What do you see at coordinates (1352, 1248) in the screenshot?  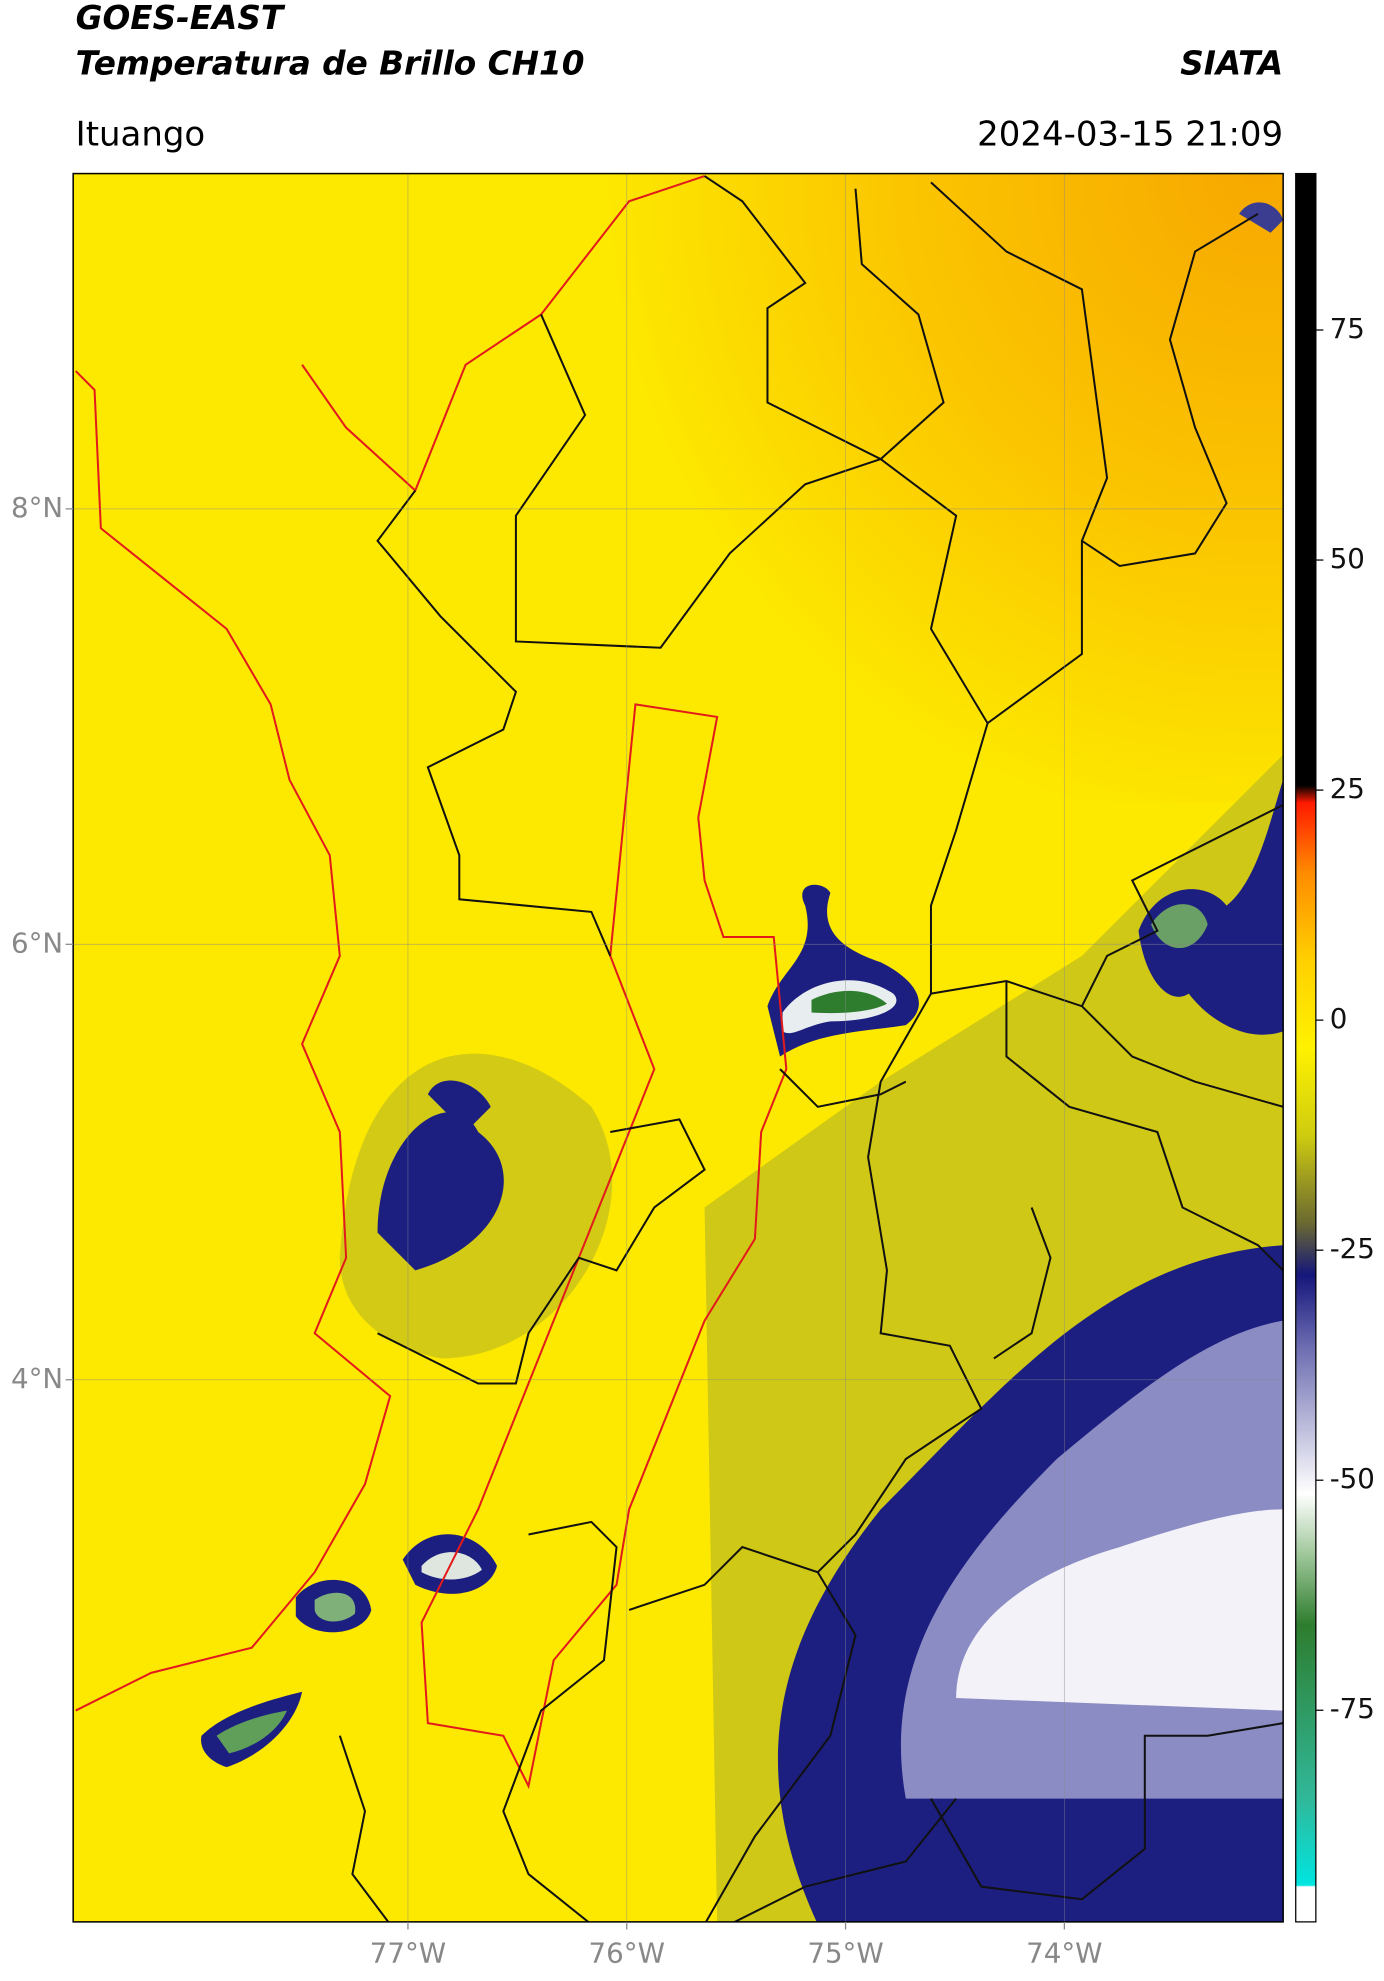 I see `colorbar-tick-label: -25` at bounding box center [1352, 1248].